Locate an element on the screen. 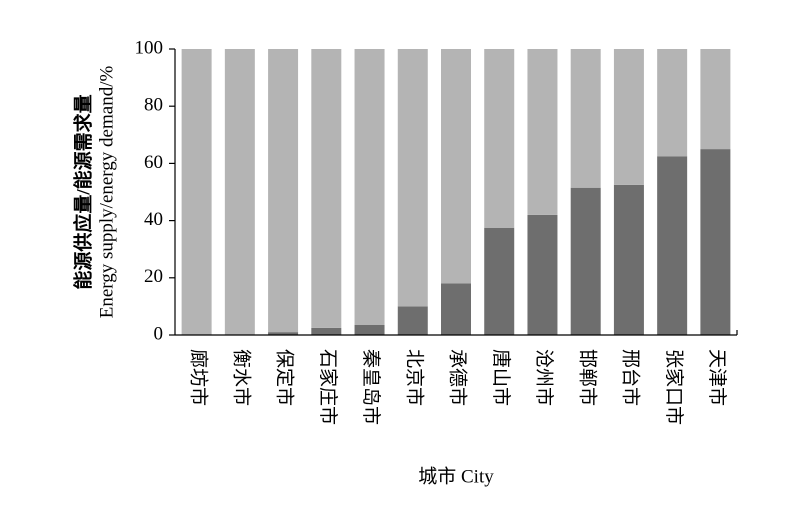 Image resolution: width=800 pixels, height=508 pixels. x-axis-label: 城市 City is located at coordinates (456, 476).